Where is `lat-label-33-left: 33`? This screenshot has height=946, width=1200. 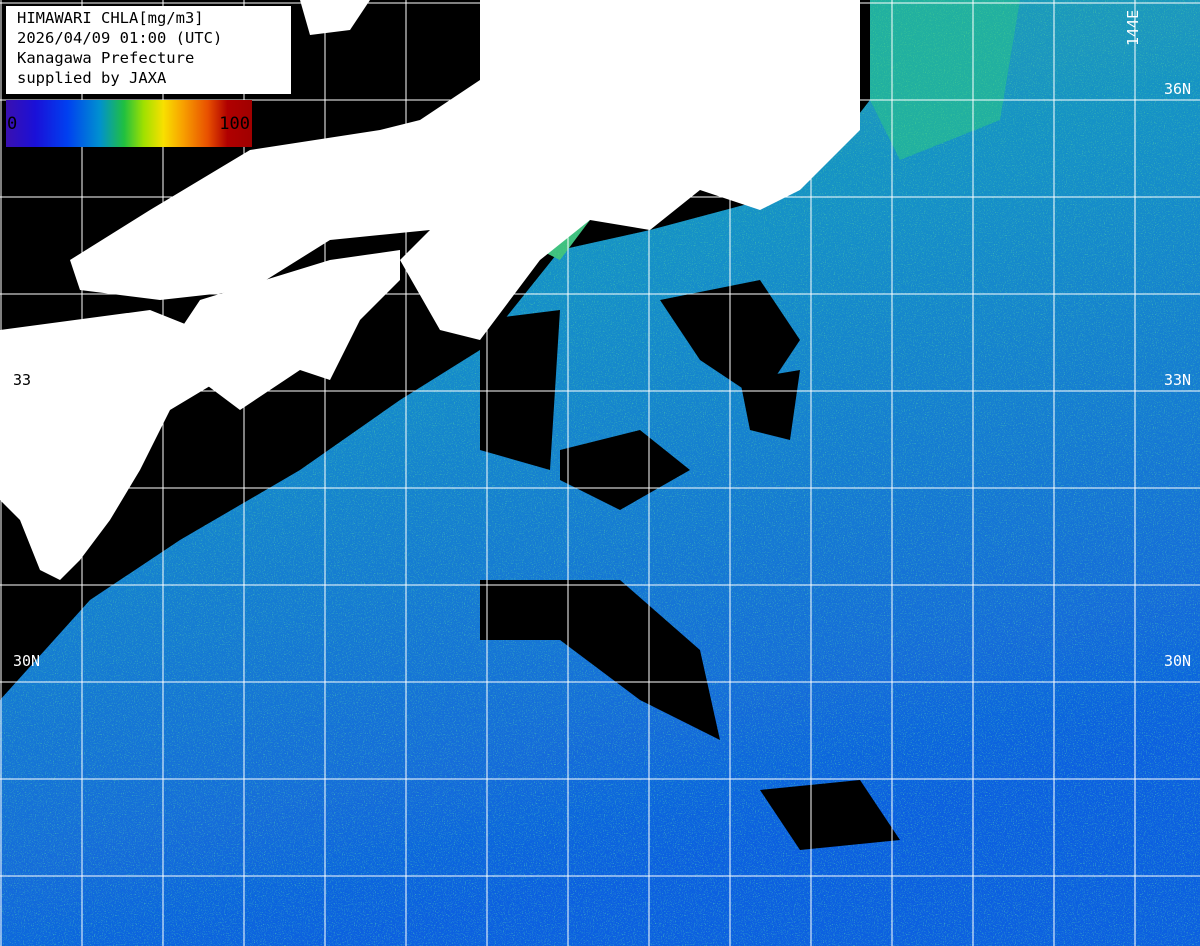
lat-label-33-left: 33 is located at coordinates (22, 380).